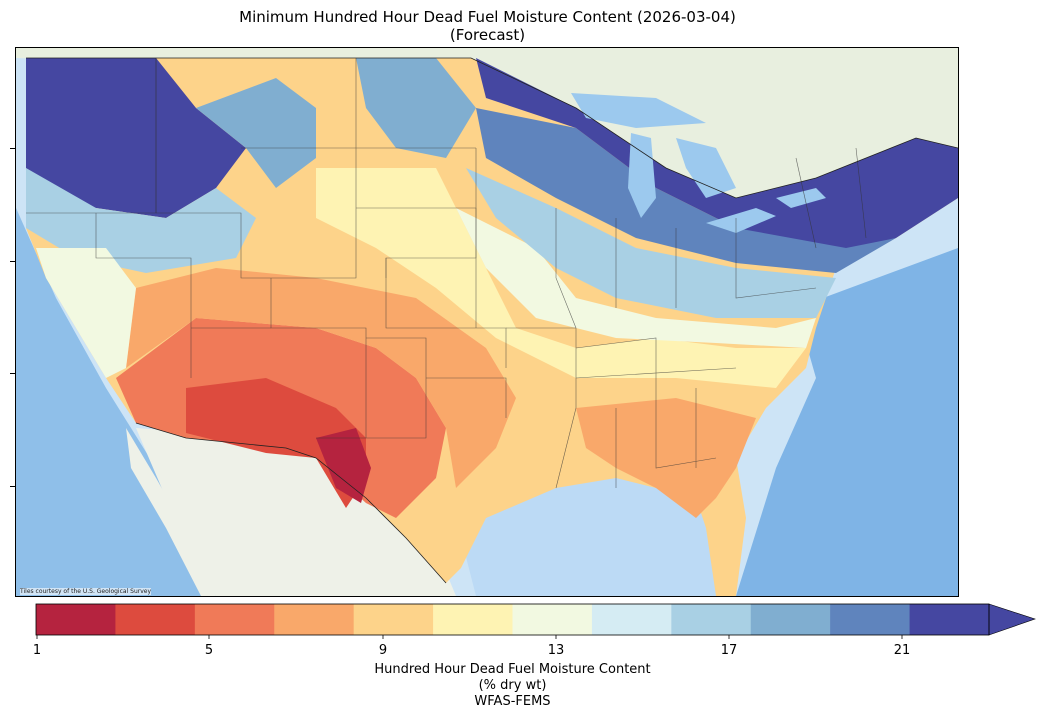  Describe the element at coordinates (847, 422) in the screenshot. I see `atlantic-ocean` at that location.